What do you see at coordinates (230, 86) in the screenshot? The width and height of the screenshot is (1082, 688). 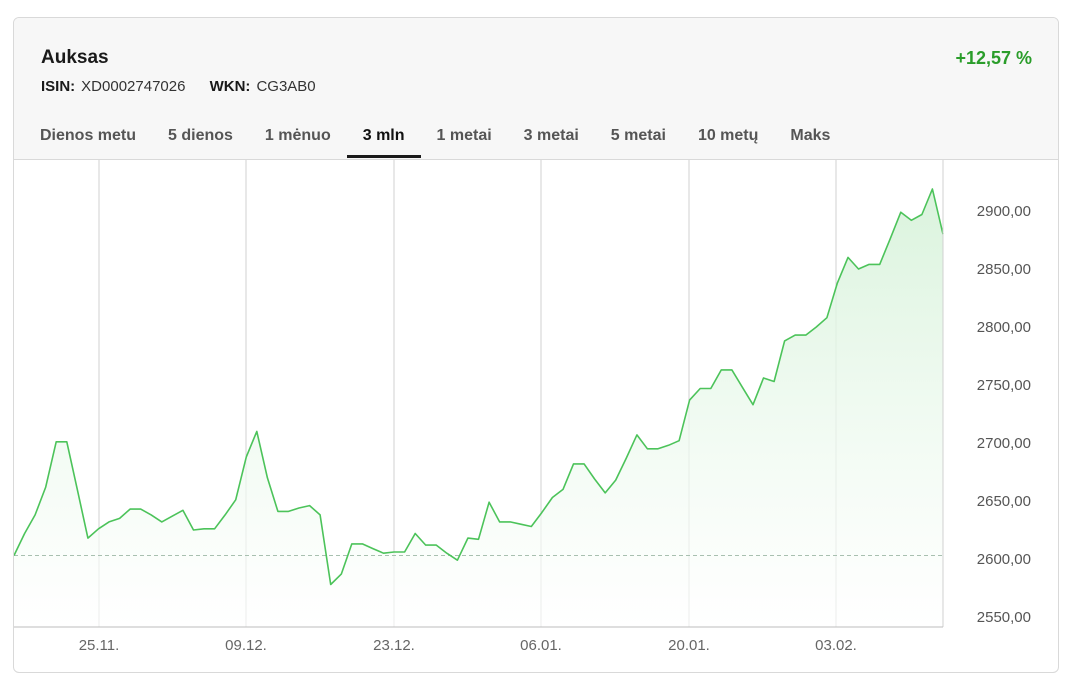 I see `wkn-label: WKN:` at bounding box center [230, 86].